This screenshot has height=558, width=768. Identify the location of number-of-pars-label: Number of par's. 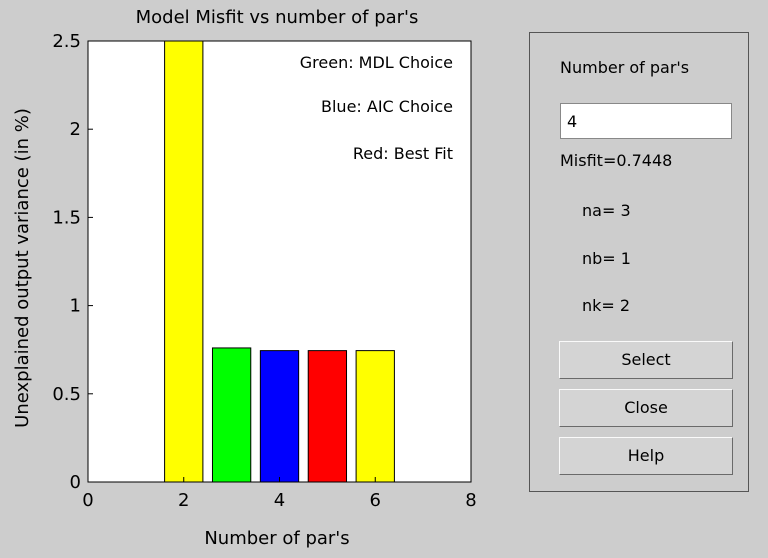
(625, 67).